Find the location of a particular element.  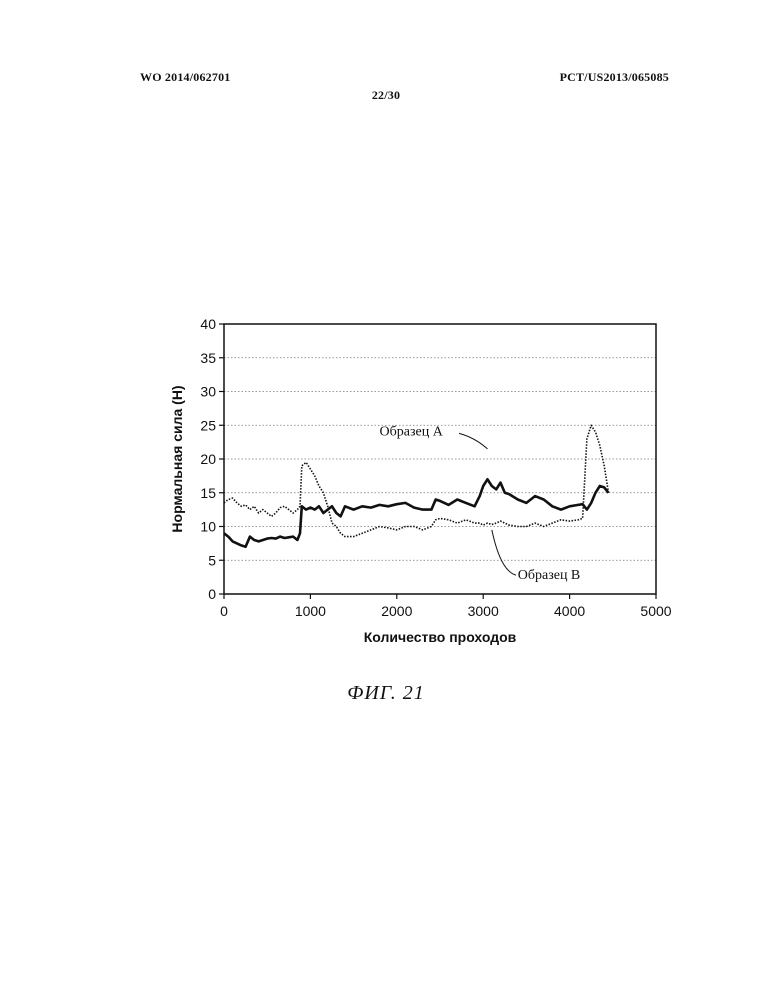

y-tick-label: 10 is located at coordinates (208, 527).